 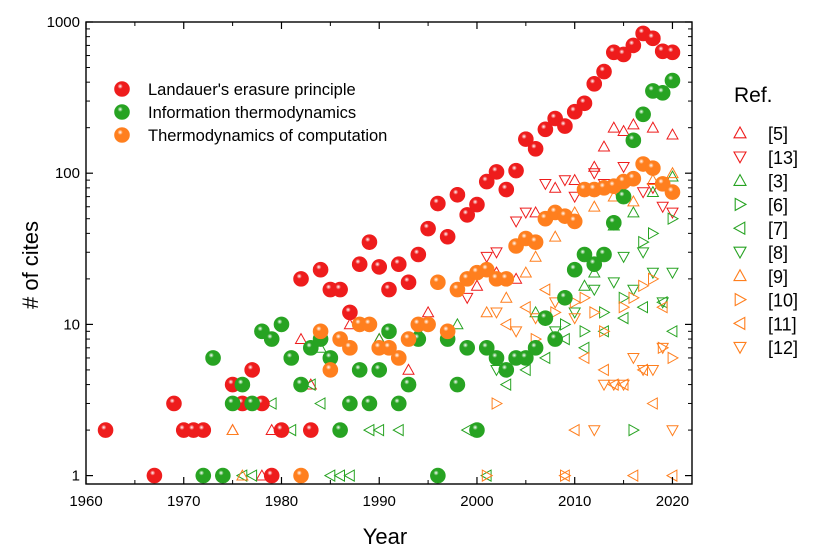 I want to click on x-tick-label: 1960, so click(x=85, y=501).